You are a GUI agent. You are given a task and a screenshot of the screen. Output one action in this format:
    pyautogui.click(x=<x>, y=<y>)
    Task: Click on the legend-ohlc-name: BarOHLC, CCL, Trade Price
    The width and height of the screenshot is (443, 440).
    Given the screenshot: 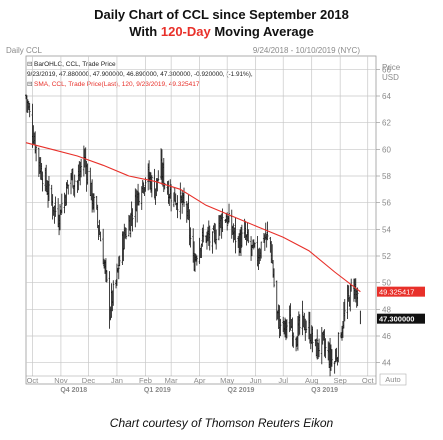 What is the action you would take?
    pyautogui.click(x=75, y=64)
    